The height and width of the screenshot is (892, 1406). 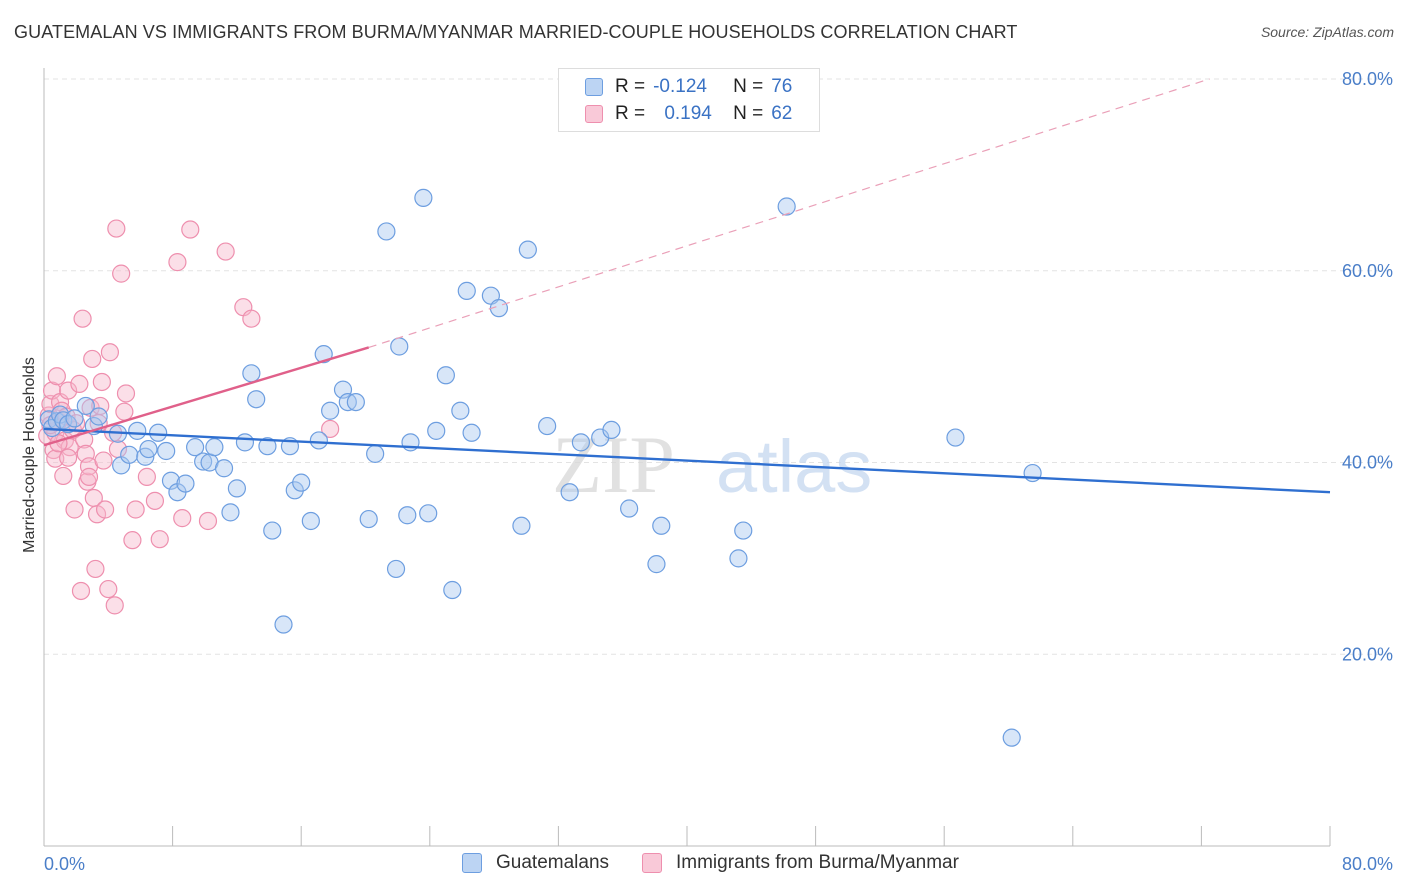 What do you see at coordinates (1367, 79) in the screenshot?
I see `y-tick-label: 80.0%` at bounding box center [1367, 79].